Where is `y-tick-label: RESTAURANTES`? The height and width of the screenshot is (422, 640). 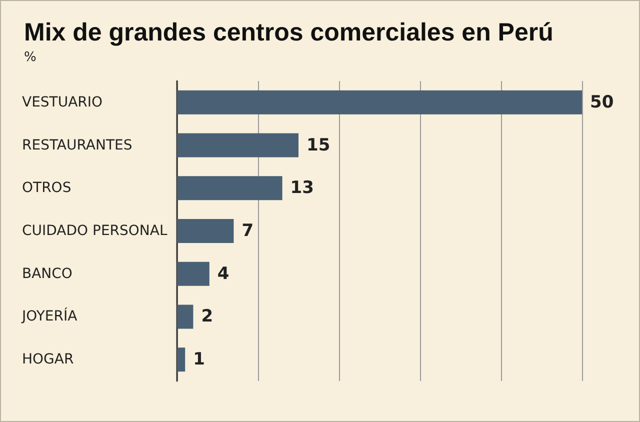
y-tick-label: RESTAURANTES is located at coordinates (77, 145).